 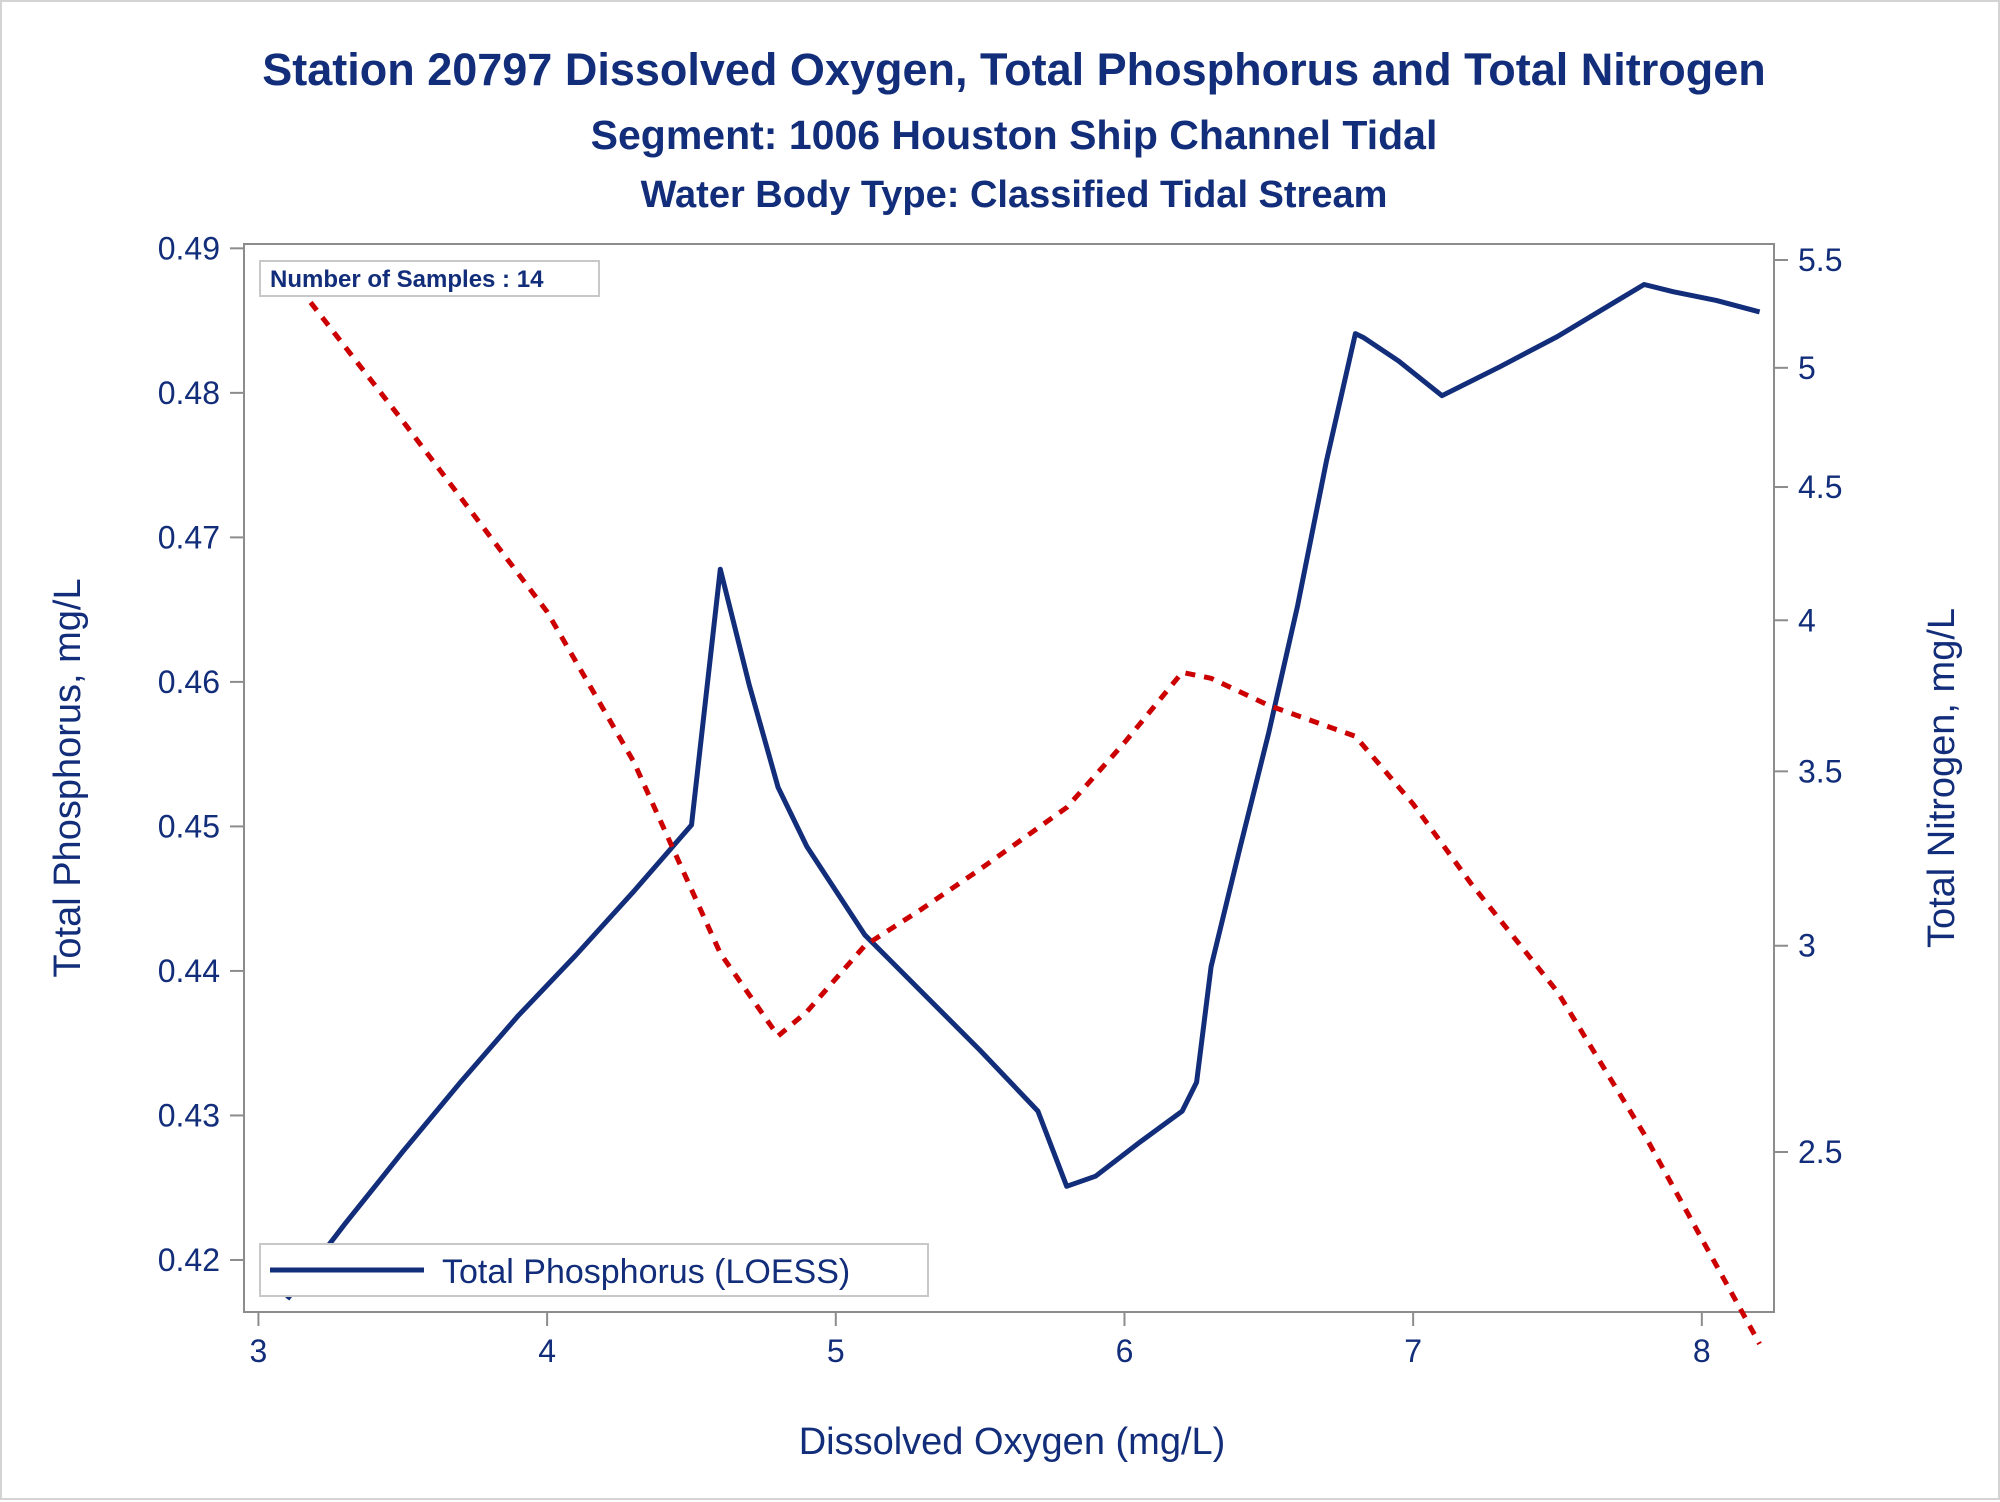 I want to click on left-tick-label: 0.42, so click(x=189, y=1260).